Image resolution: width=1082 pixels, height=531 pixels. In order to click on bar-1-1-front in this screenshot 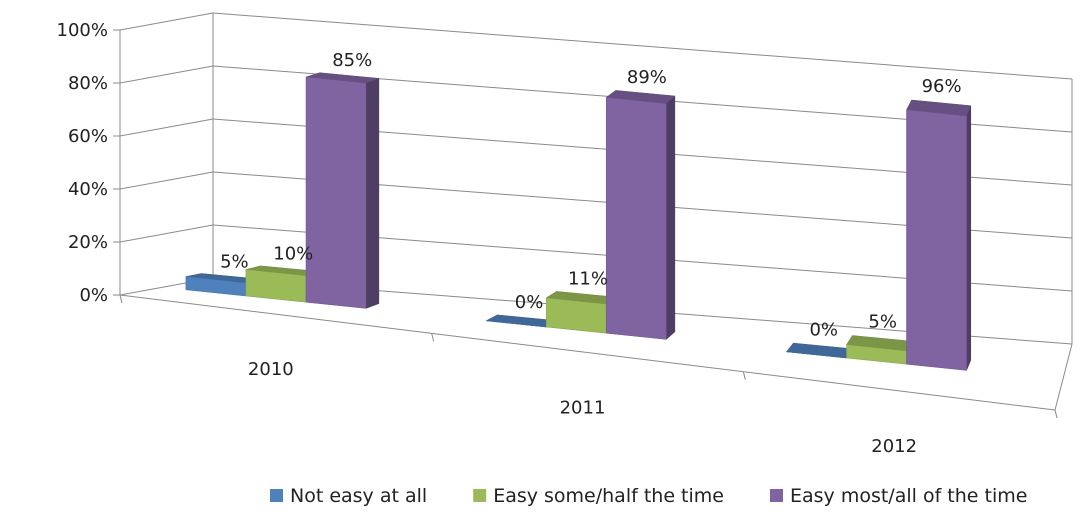, I will do `click(576, 315)`.